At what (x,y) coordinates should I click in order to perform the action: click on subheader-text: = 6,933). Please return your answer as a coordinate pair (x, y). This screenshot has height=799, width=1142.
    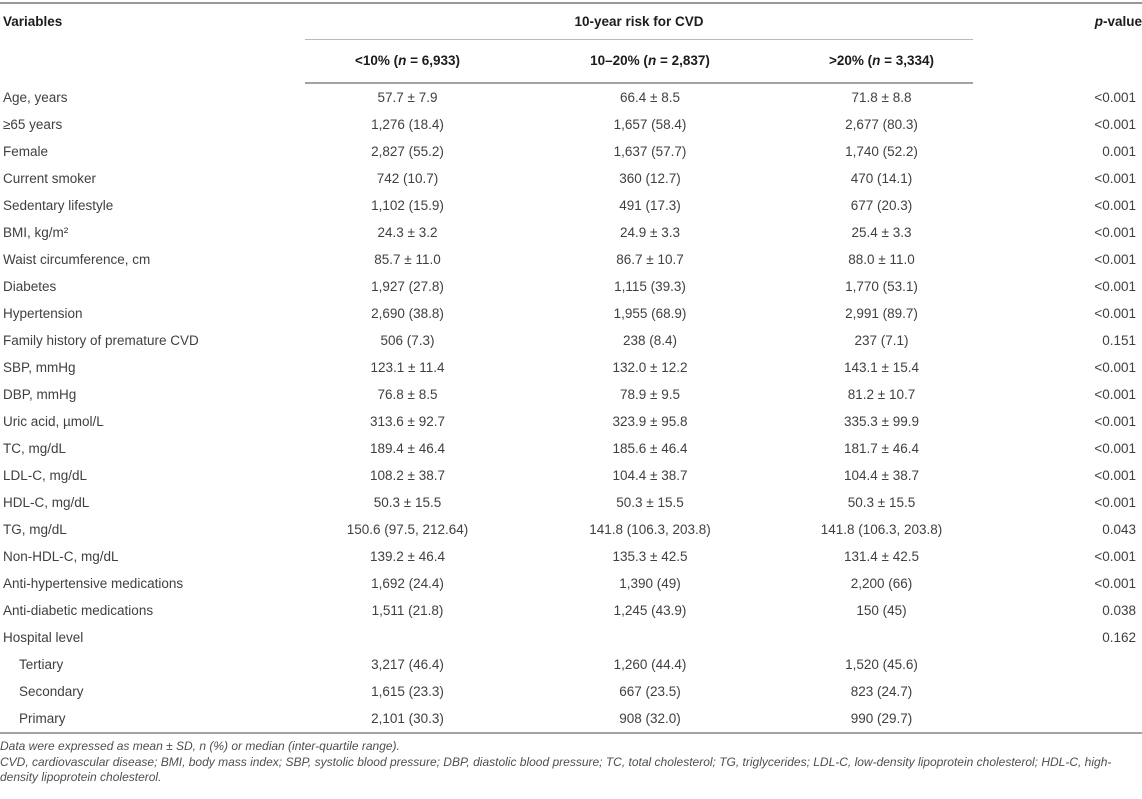
    Looking at the image, I should click on (433, 61).